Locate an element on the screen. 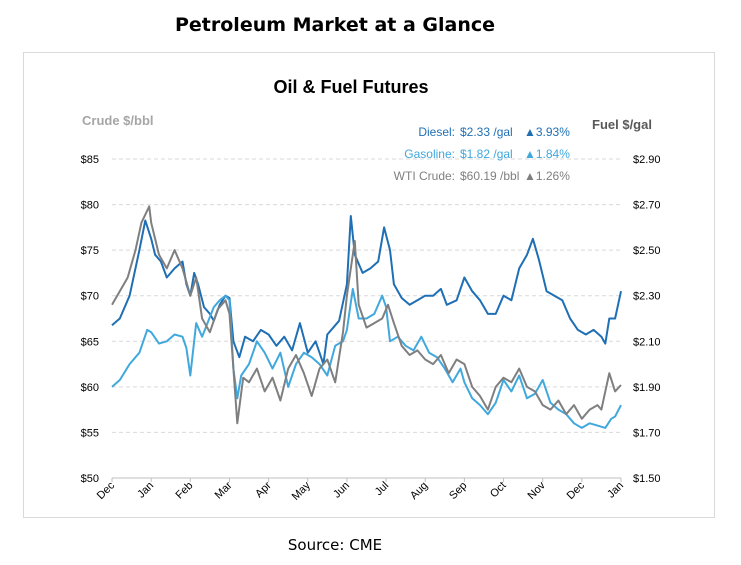 The height and width of the screenshot is (565, 741). y-left-tick-label: $65 is located at coordinates (90, 342).